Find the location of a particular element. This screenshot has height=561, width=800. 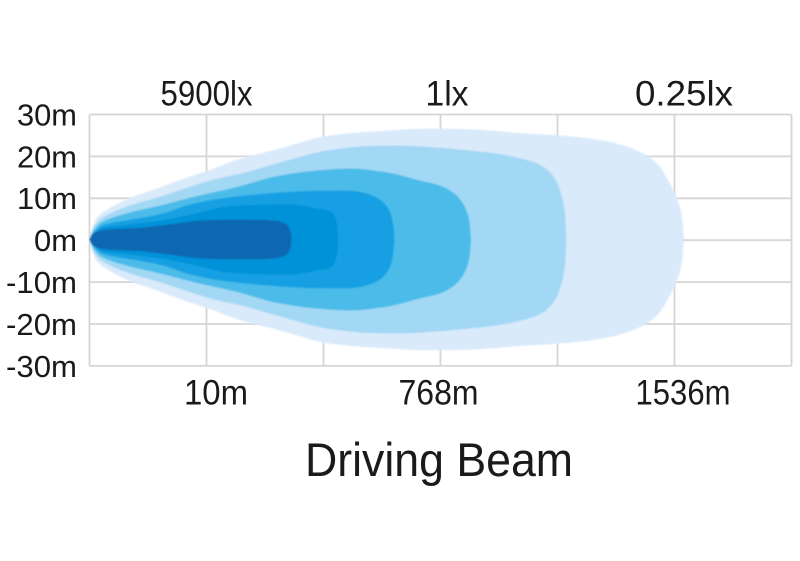

svg-text: -20m is located at coordinates (41, 324).